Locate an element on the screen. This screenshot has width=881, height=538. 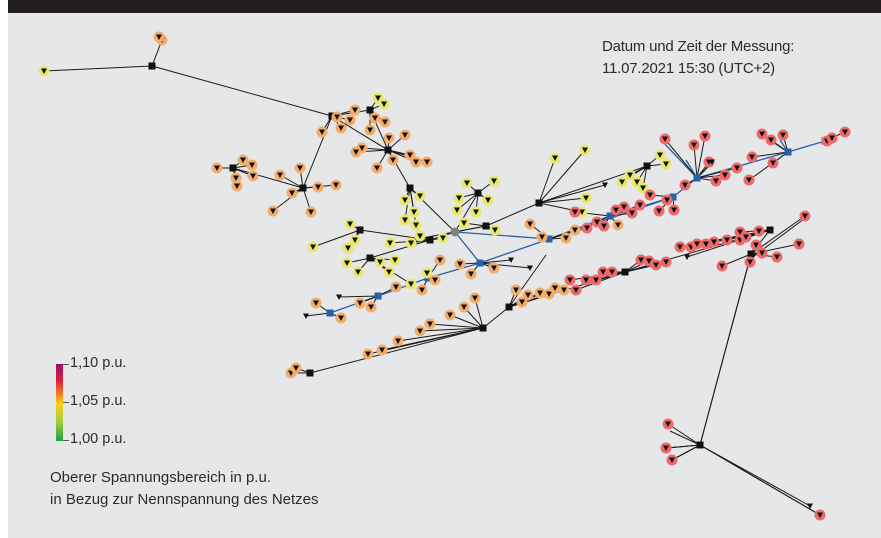
mv-line is located at coordinates (467, 247).